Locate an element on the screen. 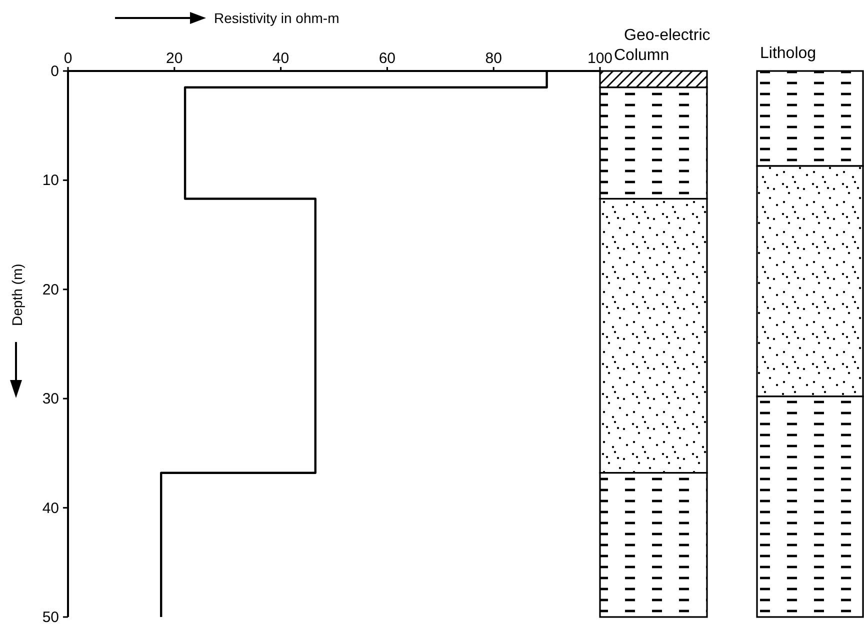 The height and width of the screenshot is (630, 864). text: Litholog is located at coordinates (788, 53).